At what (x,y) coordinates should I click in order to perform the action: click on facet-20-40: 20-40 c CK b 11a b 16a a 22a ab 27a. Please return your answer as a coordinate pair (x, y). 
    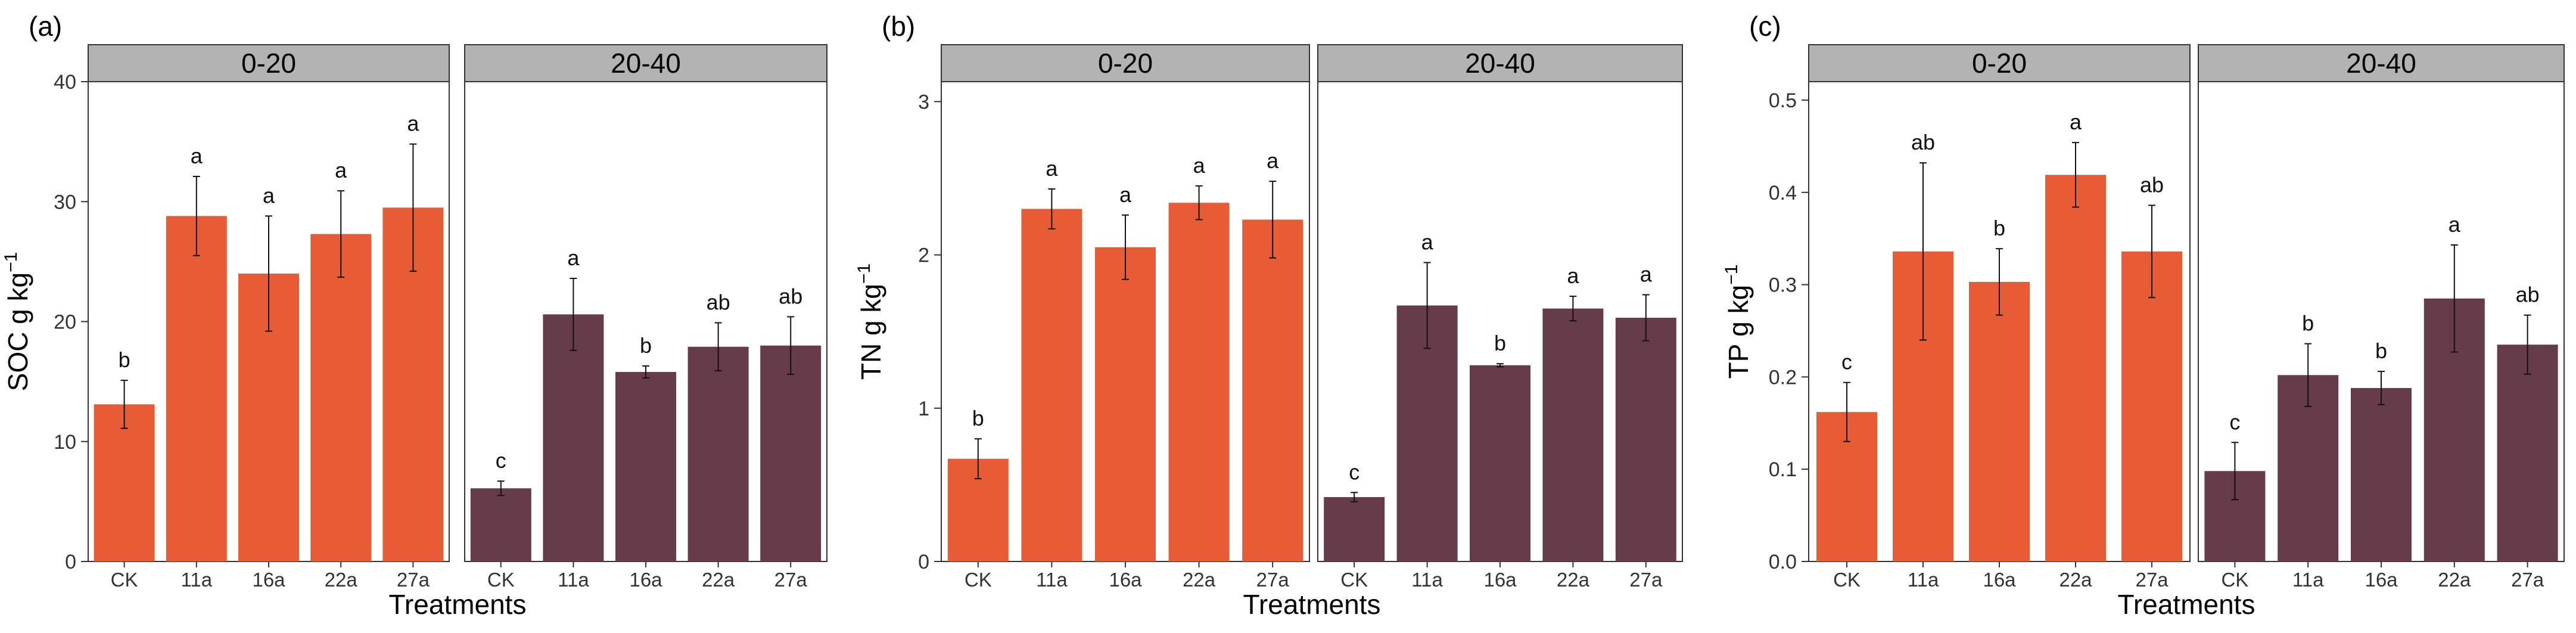
    Looking at the image, I should click on (2381, 317).